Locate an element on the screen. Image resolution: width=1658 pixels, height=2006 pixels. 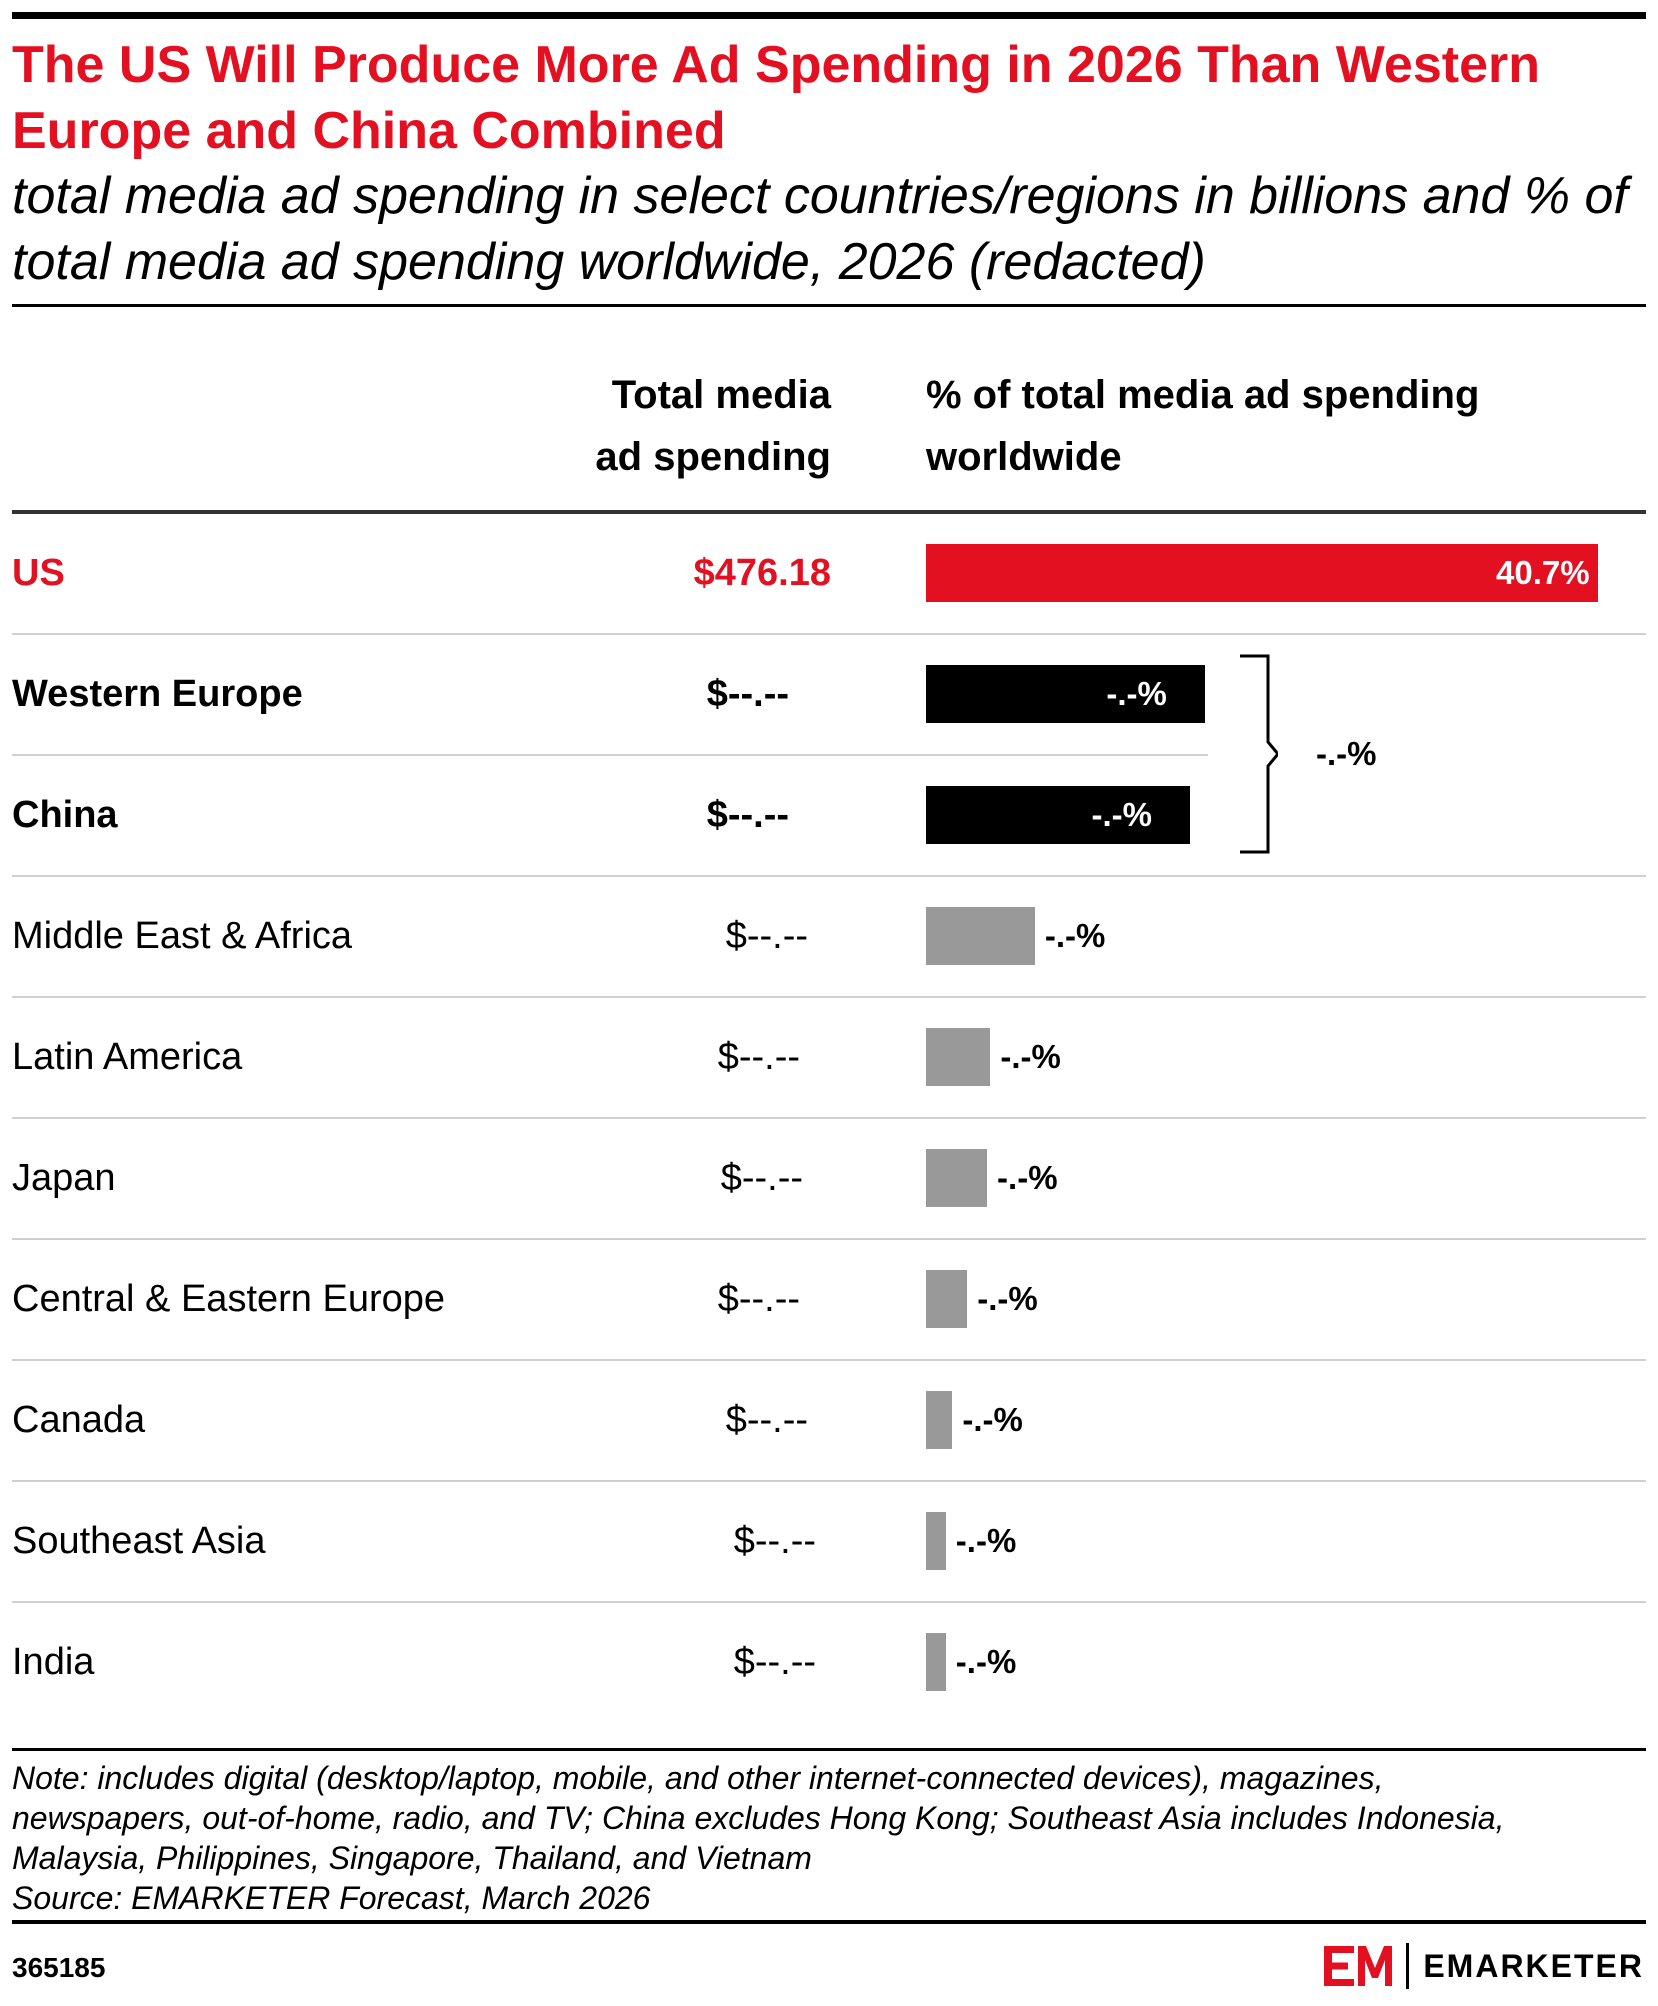
row-value-western-europe: $--.-- is located at coordinates (747, 694).